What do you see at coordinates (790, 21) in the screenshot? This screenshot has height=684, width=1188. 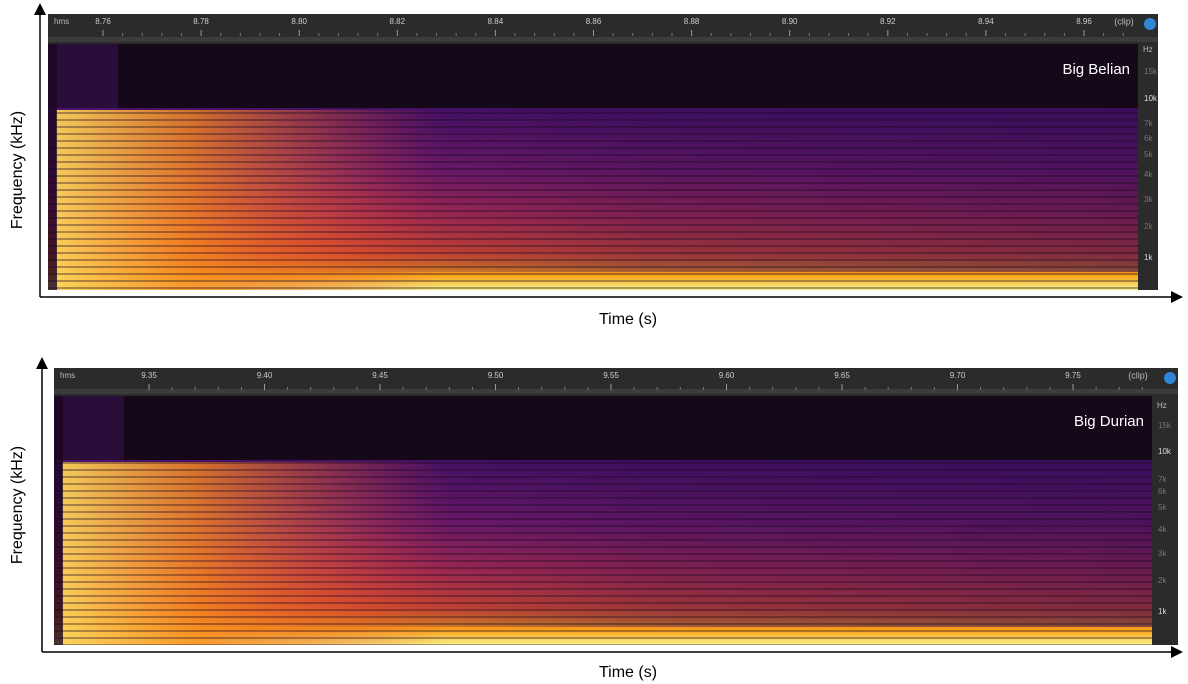 I see `ruler-tick-label: 8.90` at bounding box center [790, 21].